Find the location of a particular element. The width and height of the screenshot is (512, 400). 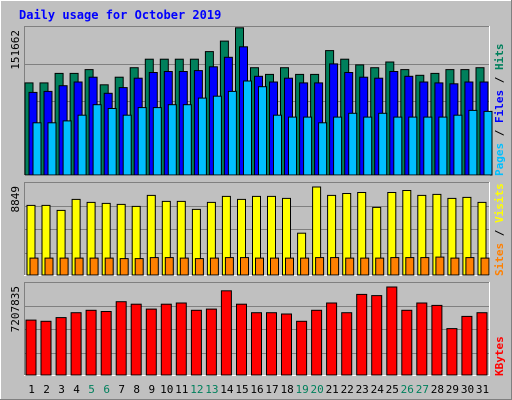

x-tick-label-5: 5 is located at coordinates (91, 389).